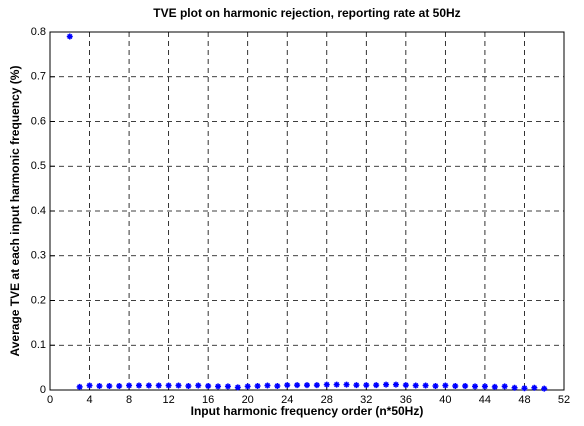 The image size is (584, 426). What do you see at coordinates (307, 411) in the screenshot?
I see `x-axis-label: Input harmonic frequency order (n*50Hz)` at bounding box center [307, 411].